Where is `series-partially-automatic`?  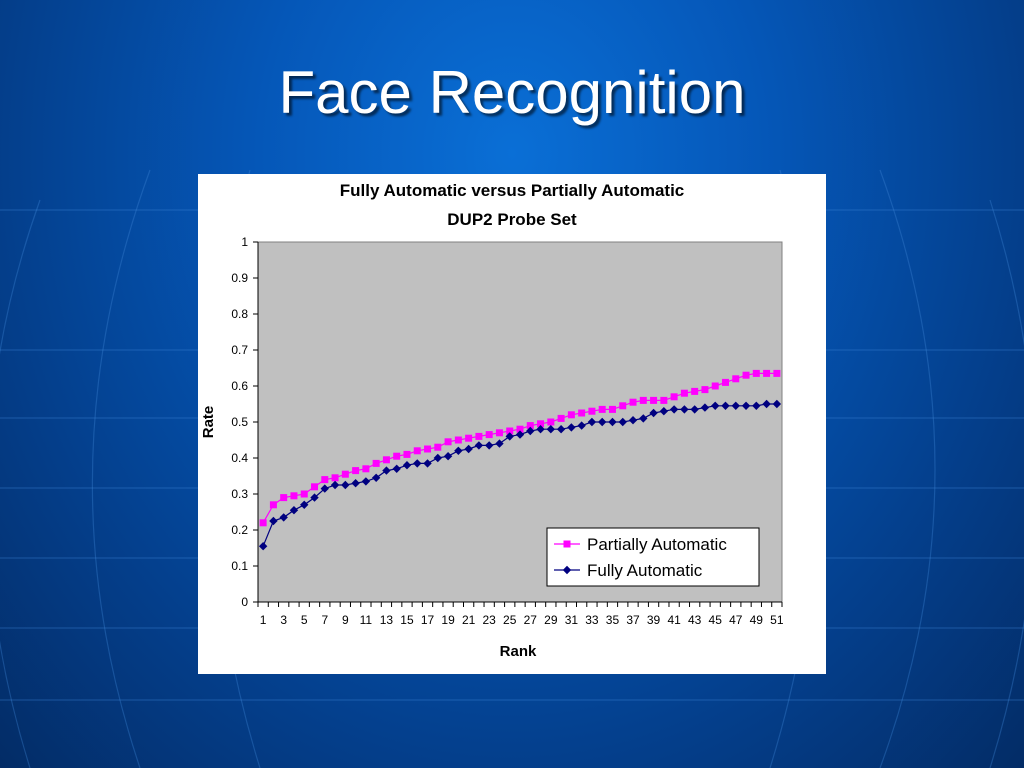
series-partially-automatic is located at coordinates (520, 448).